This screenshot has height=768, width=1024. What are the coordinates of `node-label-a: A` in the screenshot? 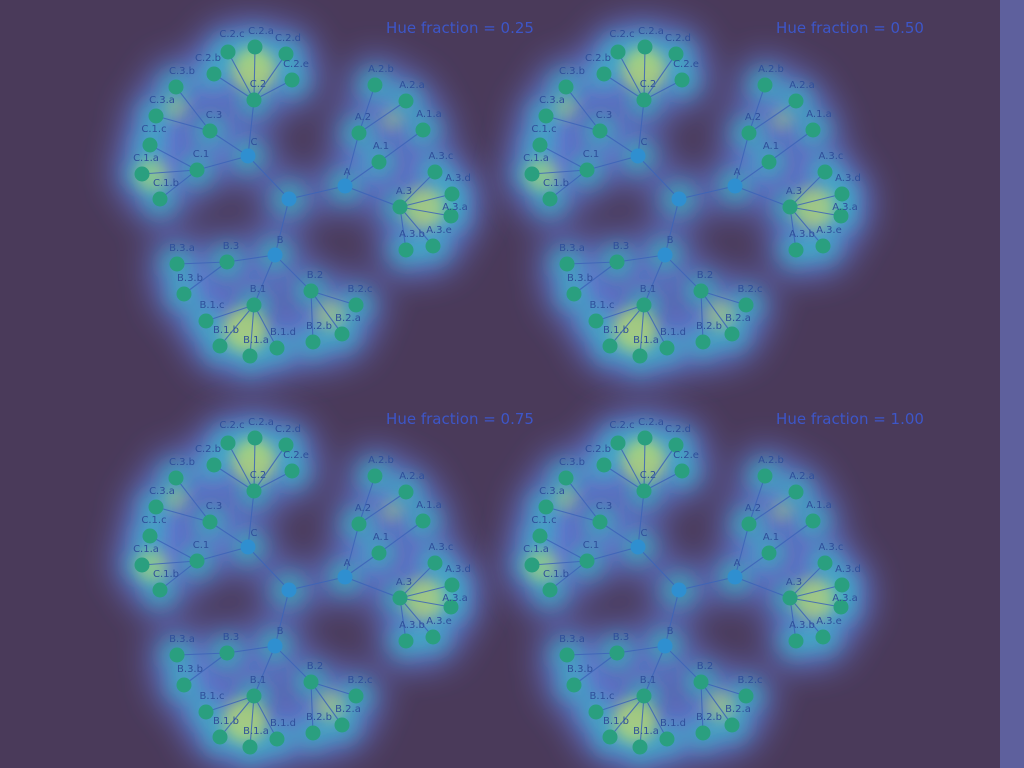 It's located at (347, 172).